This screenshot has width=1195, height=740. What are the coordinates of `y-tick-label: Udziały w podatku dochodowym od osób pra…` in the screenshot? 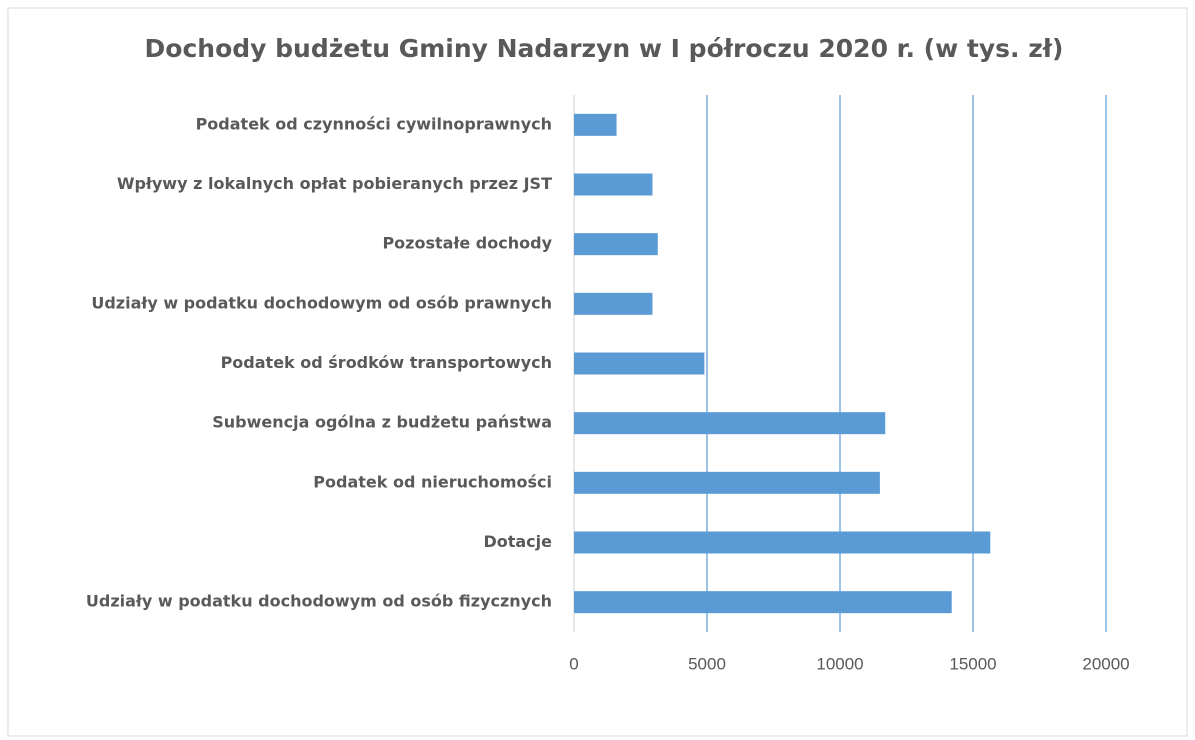 It's located at (321, 302).